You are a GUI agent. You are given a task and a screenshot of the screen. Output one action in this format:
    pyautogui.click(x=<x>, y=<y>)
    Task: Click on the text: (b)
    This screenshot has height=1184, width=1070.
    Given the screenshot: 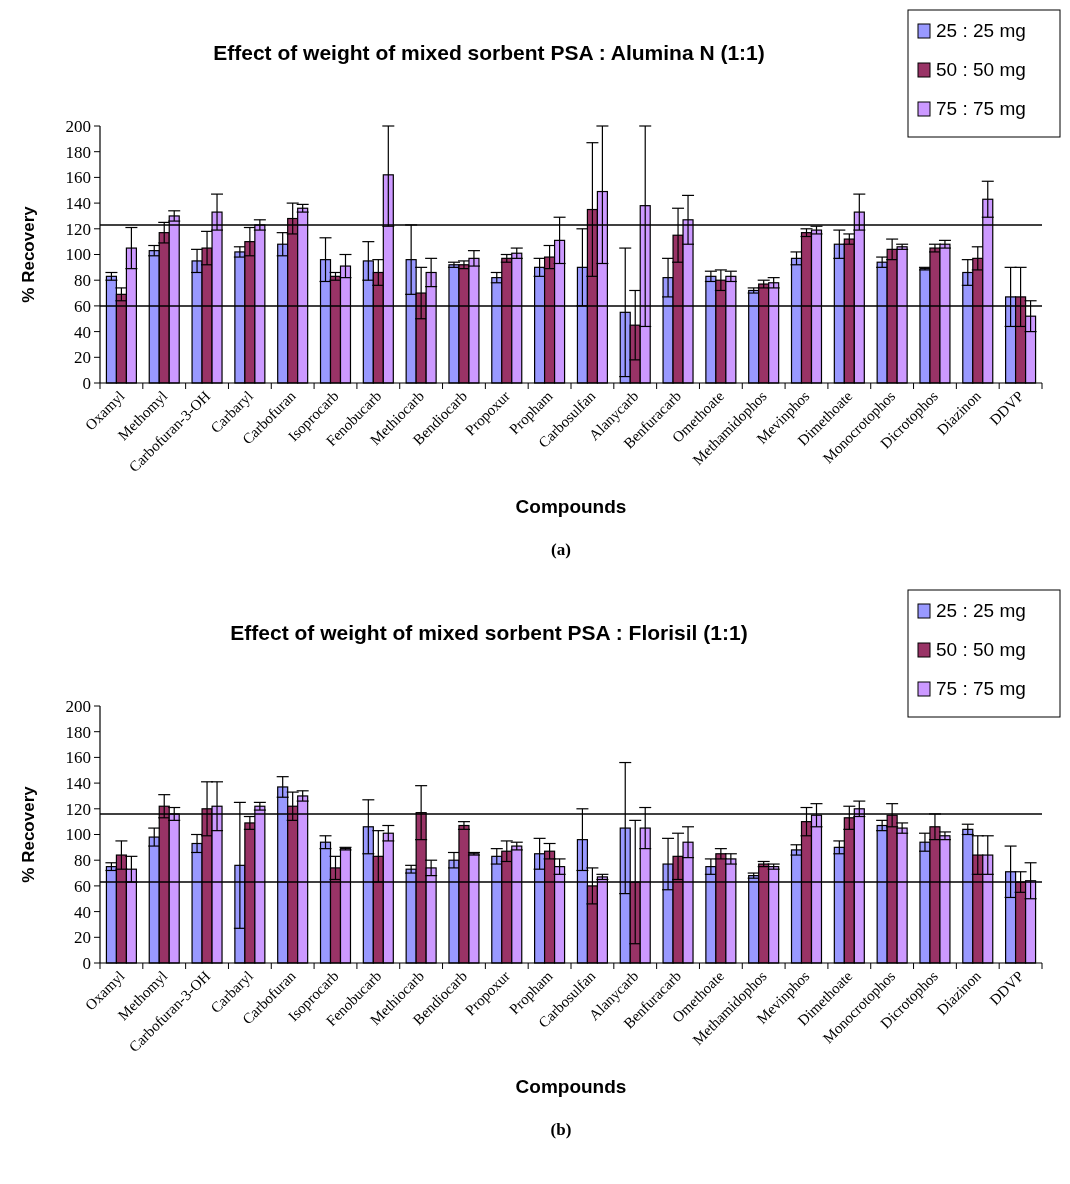 What is the action you would take?
    pyautogui.click(x=561, y=1129)
    